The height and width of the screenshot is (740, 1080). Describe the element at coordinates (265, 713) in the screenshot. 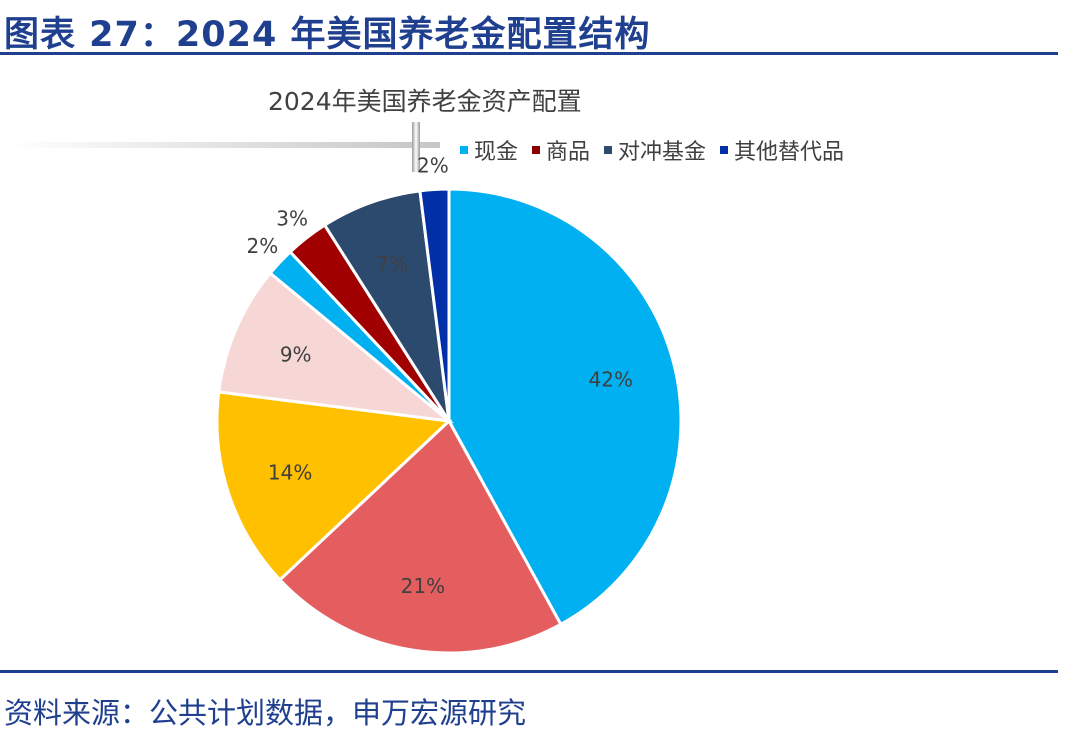

I see `source-note: 资料来源：公共计划数据，申万宏源研究` at that location.